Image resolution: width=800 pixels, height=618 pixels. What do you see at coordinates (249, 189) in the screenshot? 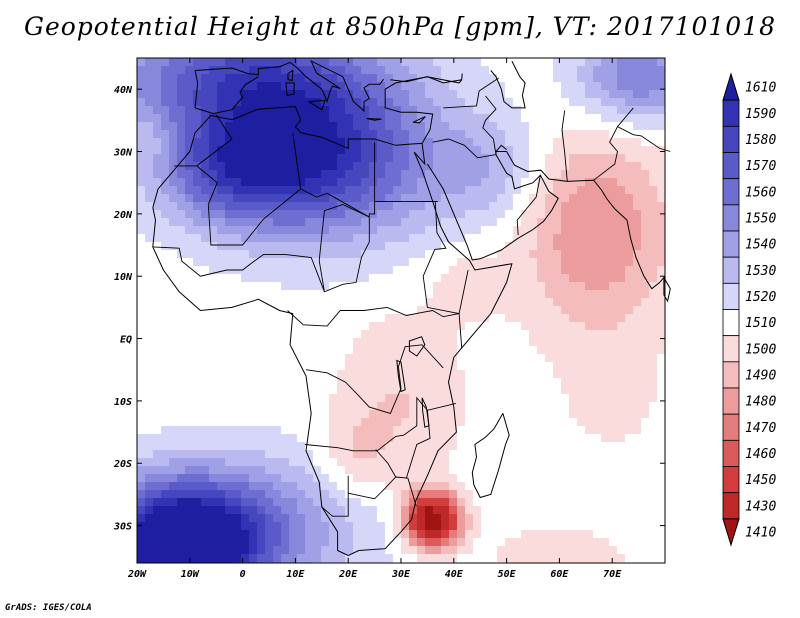
I see `country-border` at bounding box center [249, 189].